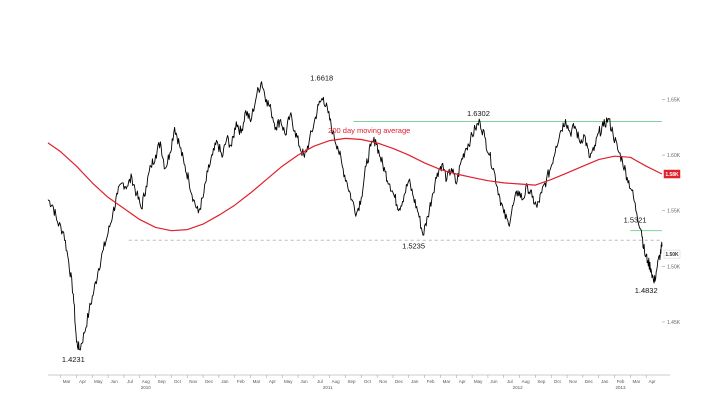  I want to click on y-axis: 1.45K 1.50K 1.55K 1.60K 1.65K 1.58K 1.50K, so click(671, 211).